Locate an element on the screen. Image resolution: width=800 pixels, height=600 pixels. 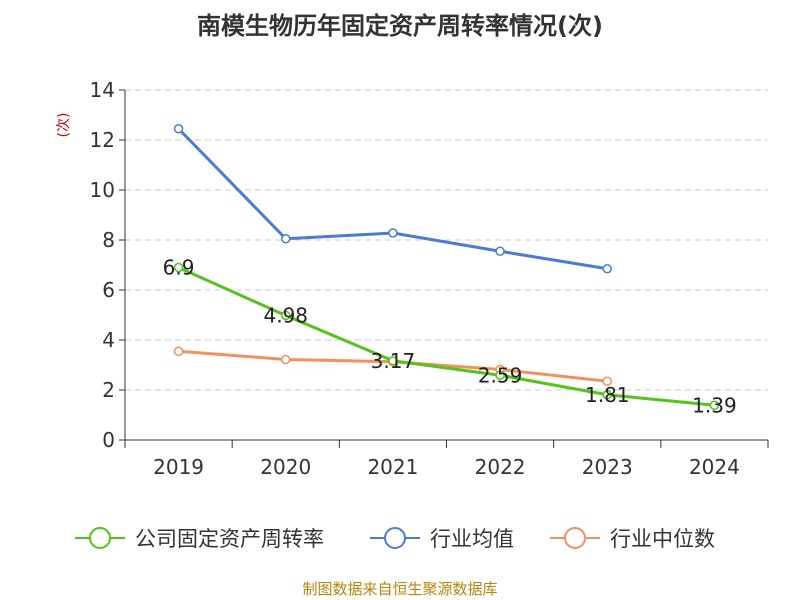
data-label: 1.39 is located at coordinates (714, 405).